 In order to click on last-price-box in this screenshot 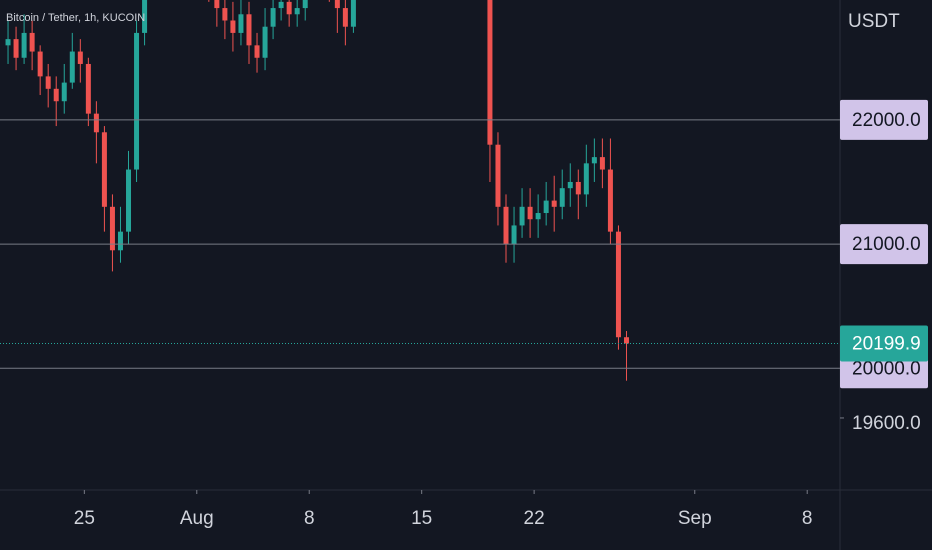, I will do `click(884, 343)`.